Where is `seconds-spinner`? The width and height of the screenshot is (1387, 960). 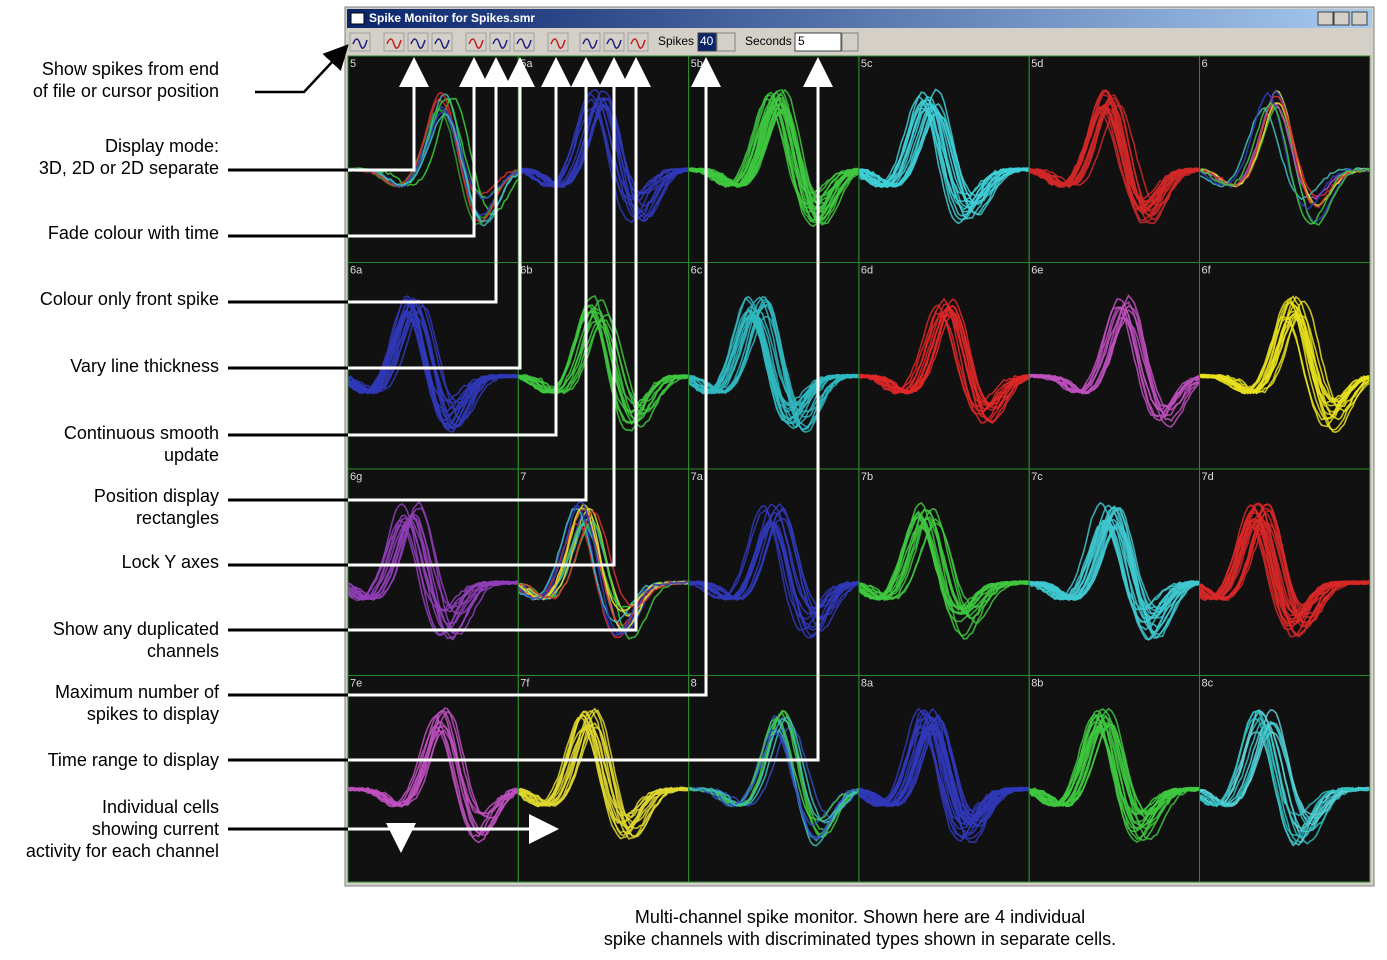
seconds-spinner is located at coordinates (850, 42).